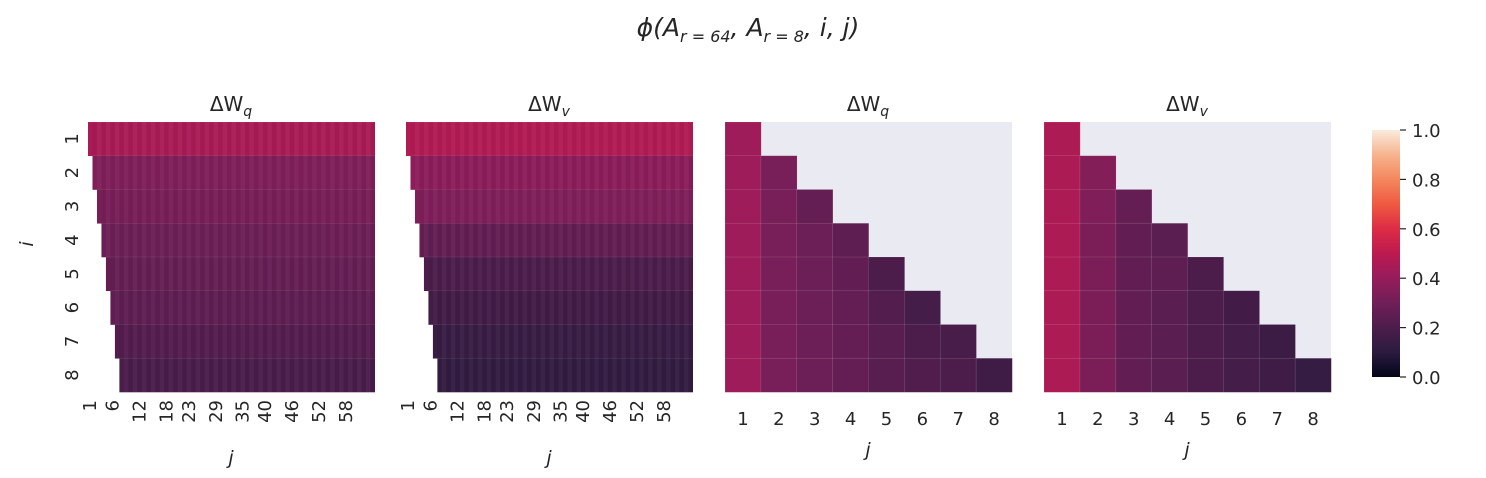 The image size is (1486, 478). I want to click on heatmap-row, so click(231, 139).